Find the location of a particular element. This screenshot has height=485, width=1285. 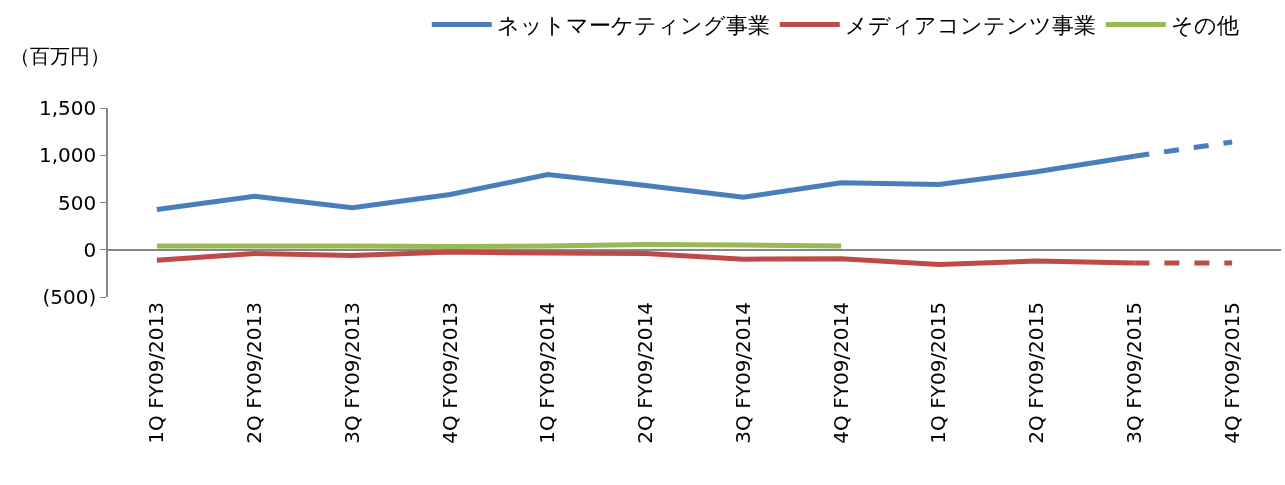

x-tick-label: 4Q FY09/2014 is located at coordinates (840, 373).